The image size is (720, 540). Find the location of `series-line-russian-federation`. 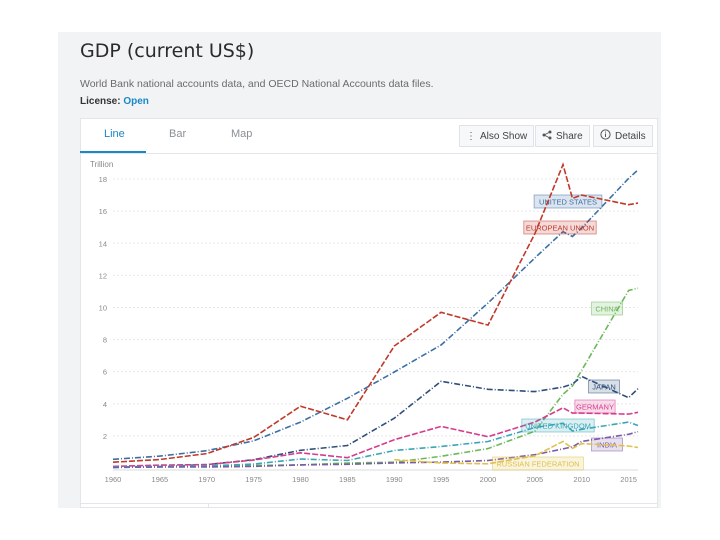

series-line-russian-federation is located at coordinates (516, 452).